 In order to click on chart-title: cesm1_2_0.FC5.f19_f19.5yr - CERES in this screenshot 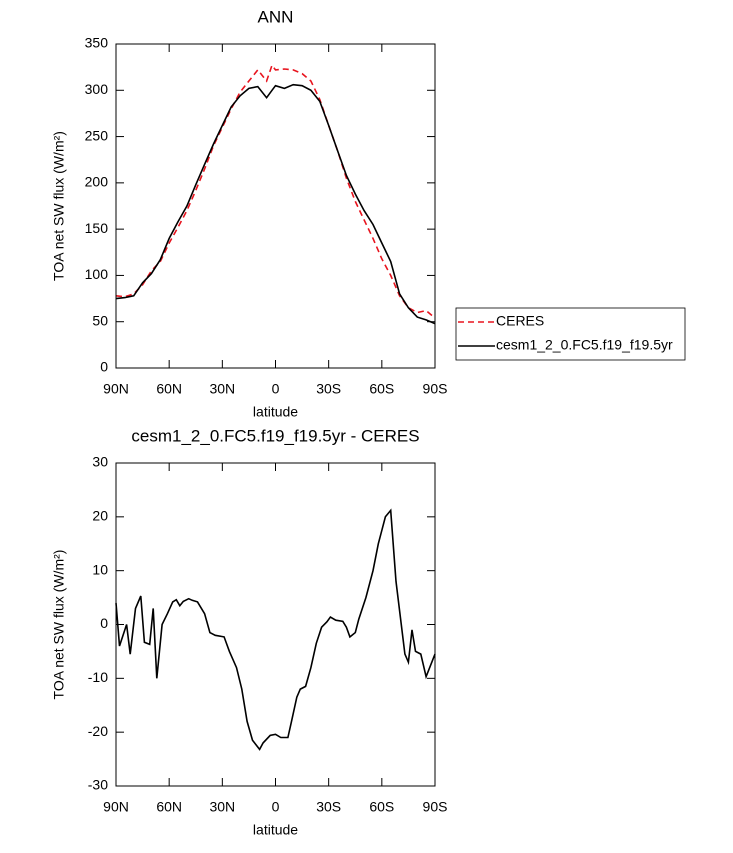, I will do `click(275, 435)`.